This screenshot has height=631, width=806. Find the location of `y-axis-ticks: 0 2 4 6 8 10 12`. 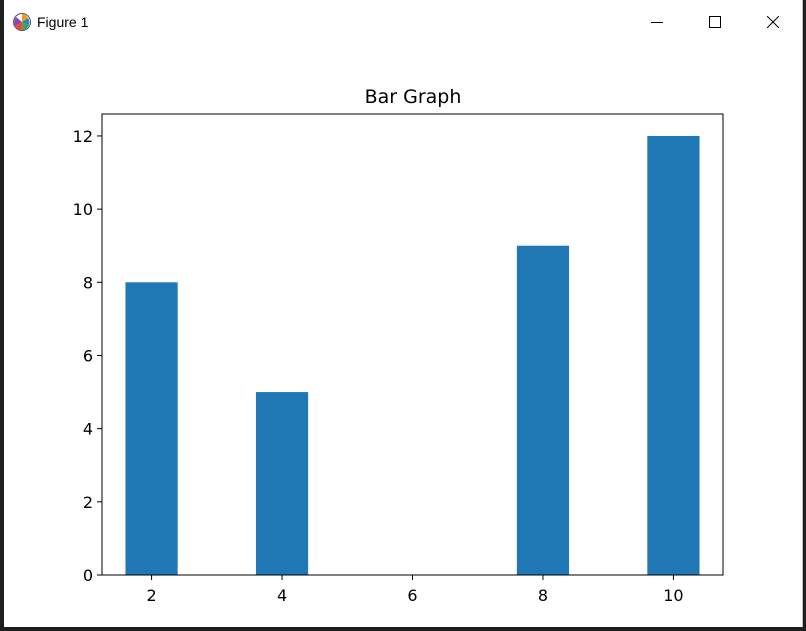

y-axis-ticks: 0 2 4 6 8 10 12 is located at coordinates (87, 356).